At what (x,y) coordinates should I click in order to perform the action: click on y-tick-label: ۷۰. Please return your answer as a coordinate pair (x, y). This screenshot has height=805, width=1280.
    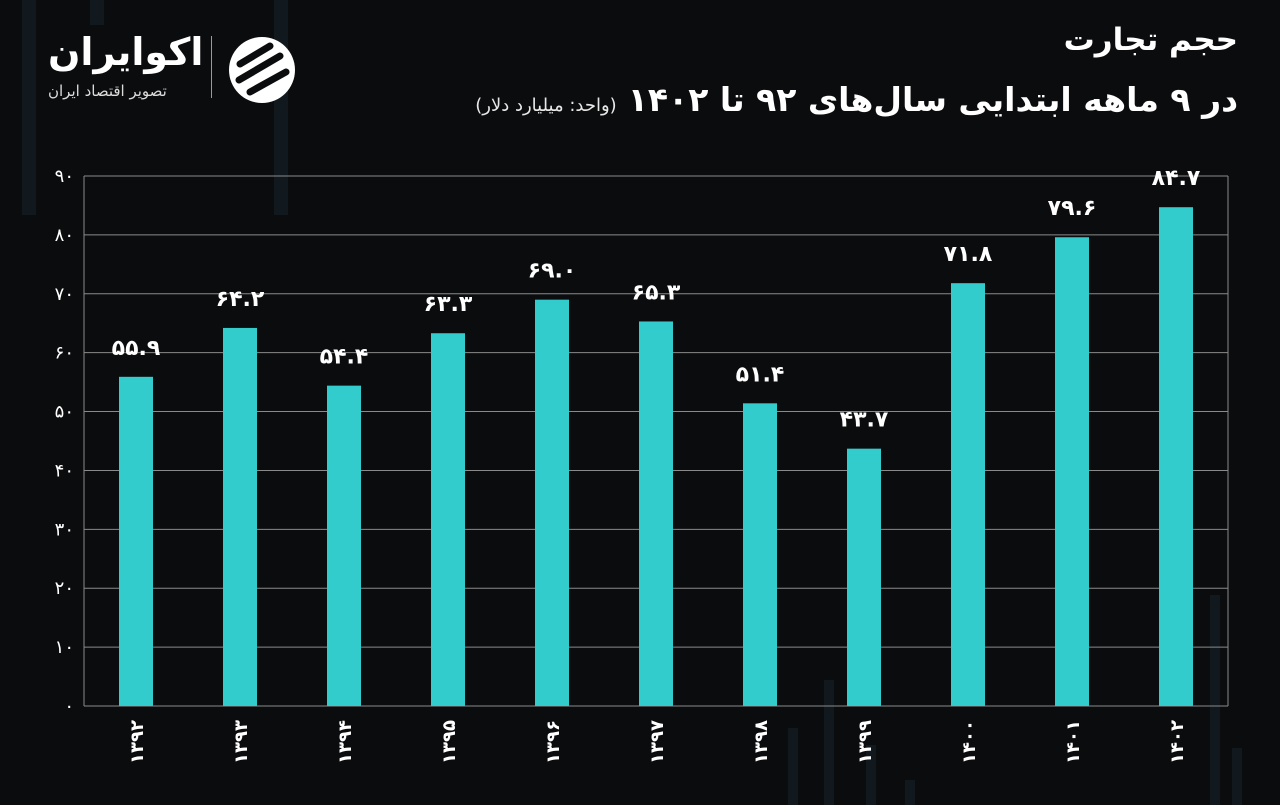
    Looking at the image, I should click on (64, 294).